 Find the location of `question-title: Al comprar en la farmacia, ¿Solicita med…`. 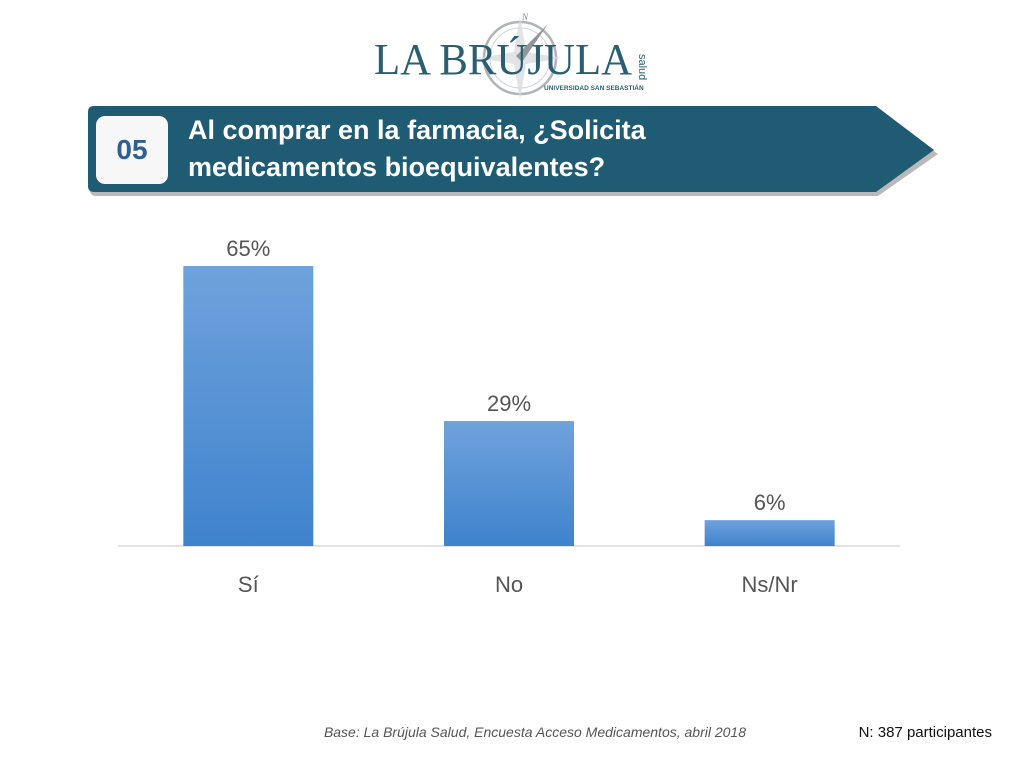

question-title: Al comprar en la farmacia, ¿Solicita med… is located at coordinates (533, 149).